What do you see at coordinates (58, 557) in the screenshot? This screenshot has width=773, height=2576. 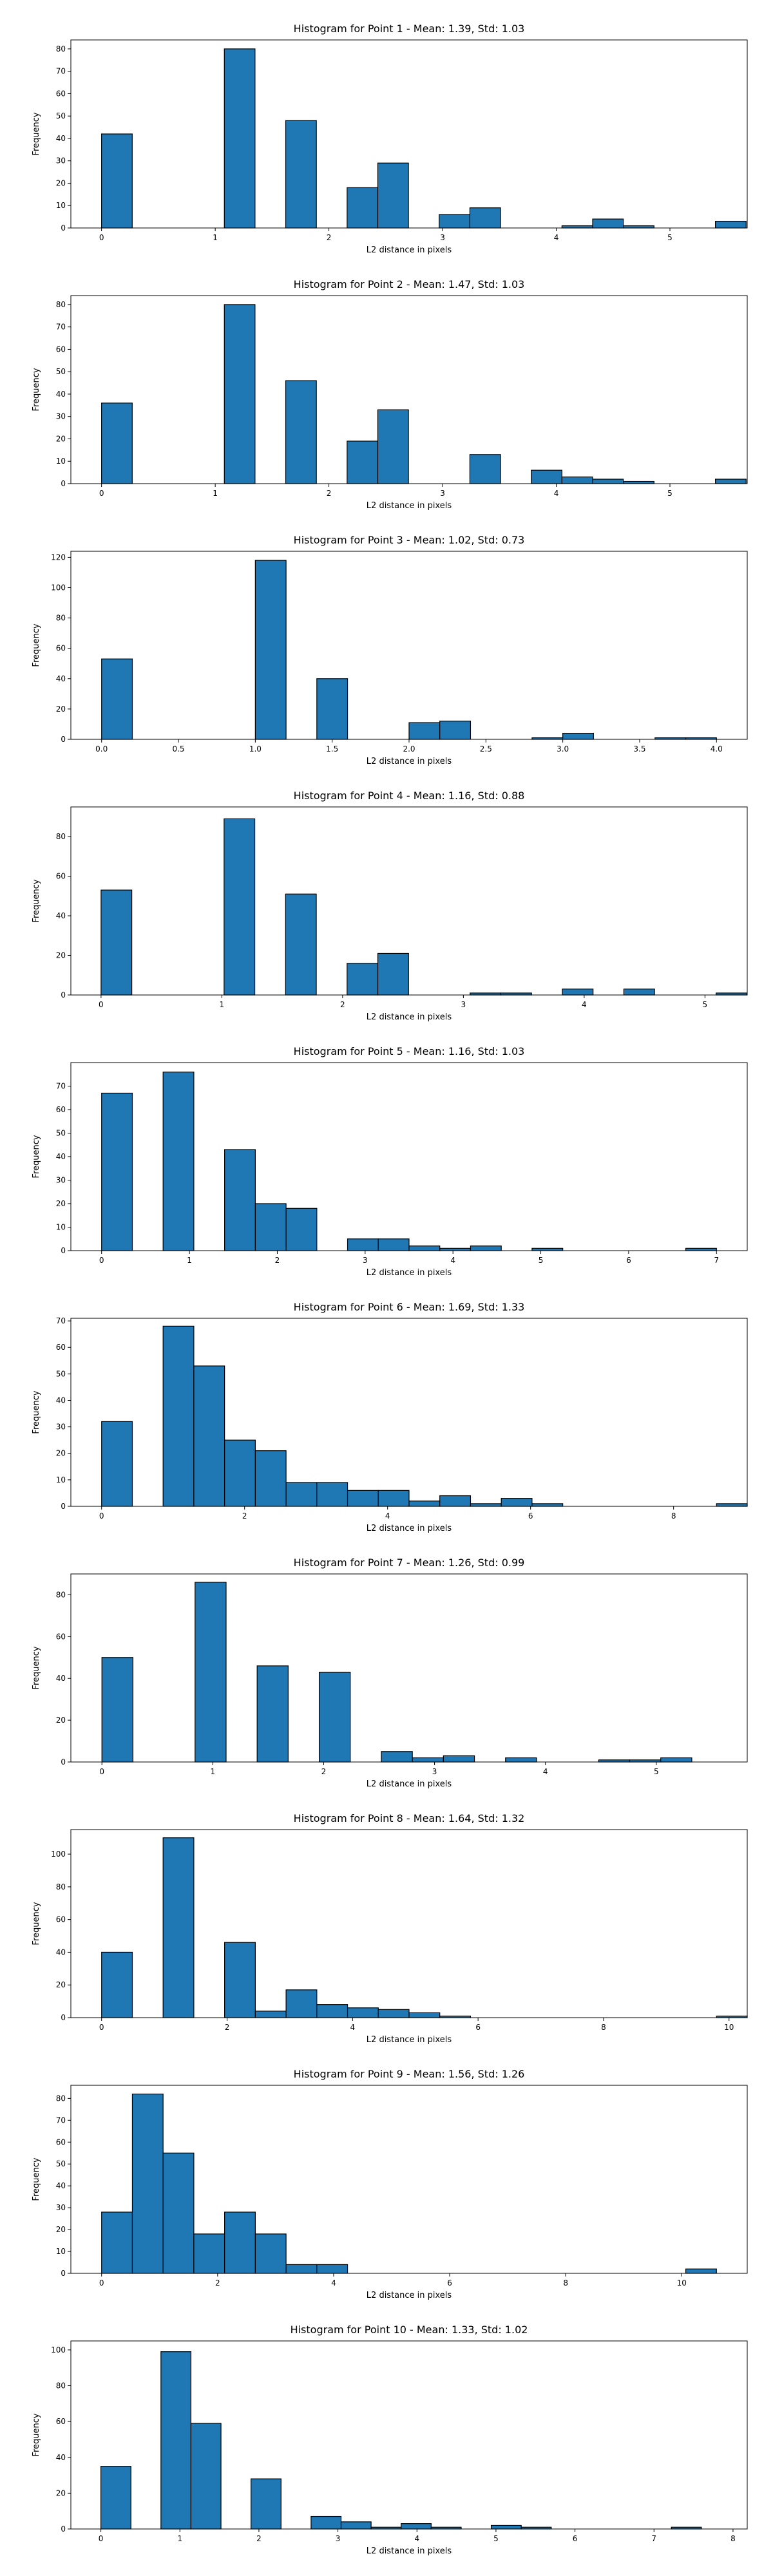 I see `y-tick-label: 120` at bounding box center [58, 557].